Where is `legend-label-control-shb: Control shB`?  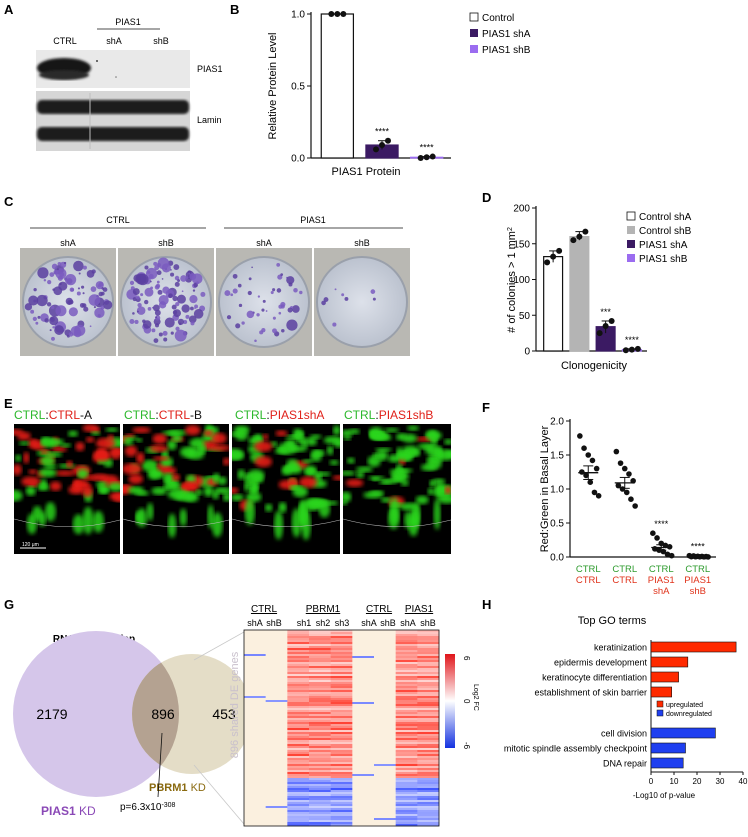
legend-label-control-shb: Control shB is located at coordinates (665, 231).